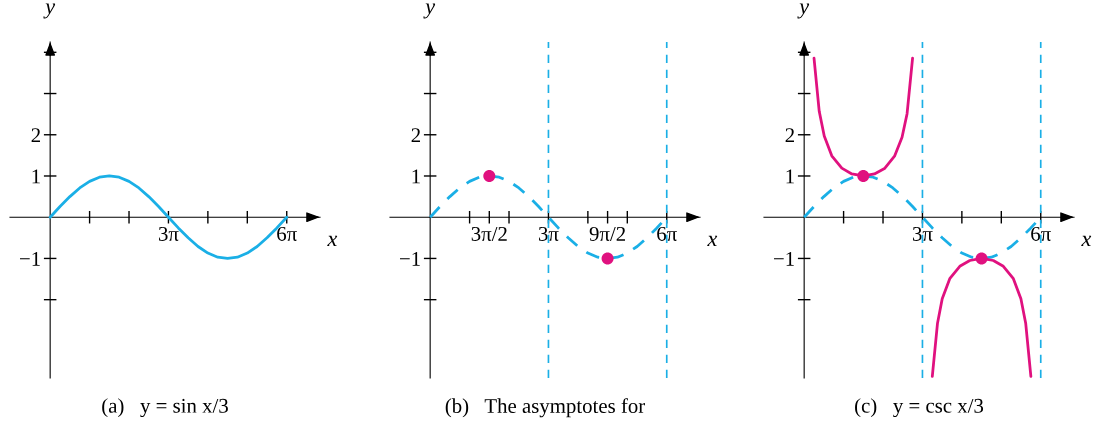  What do you see at coordinates (489, 233) in the screenshot?
I see `x-tick-label: 3π/2` at bounding box center [489, 233].